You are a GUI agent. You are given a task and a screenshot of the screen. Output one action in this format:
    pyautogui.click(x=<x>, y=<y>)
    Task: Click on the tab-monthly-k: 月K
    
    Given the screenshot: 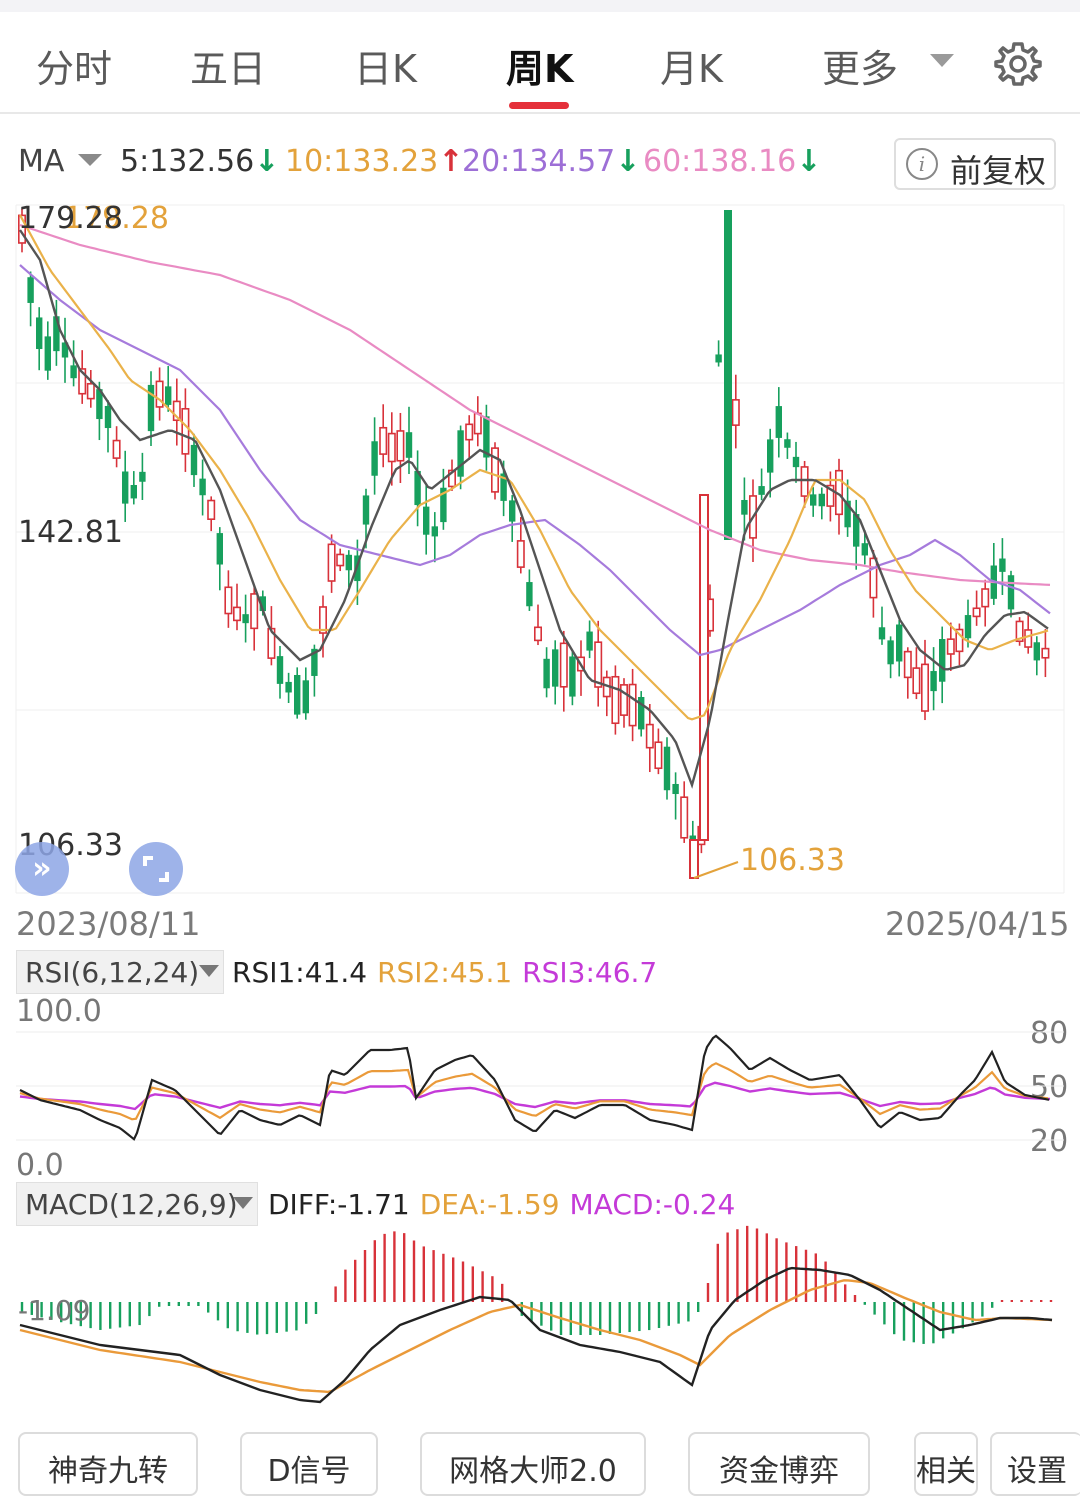 What is the action you would take?
    pyautogui.click(x=691, y=69)
    